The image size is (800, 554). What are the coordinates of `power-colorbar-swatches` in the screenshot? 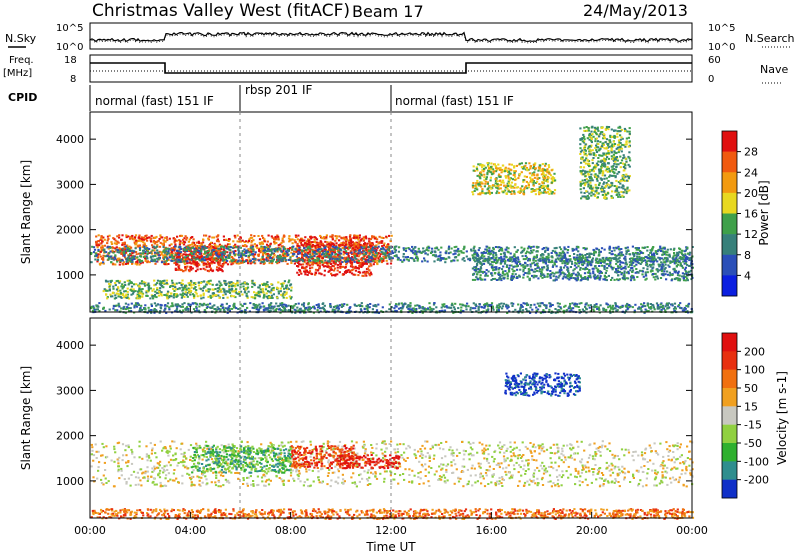 It's located at (729, 214).